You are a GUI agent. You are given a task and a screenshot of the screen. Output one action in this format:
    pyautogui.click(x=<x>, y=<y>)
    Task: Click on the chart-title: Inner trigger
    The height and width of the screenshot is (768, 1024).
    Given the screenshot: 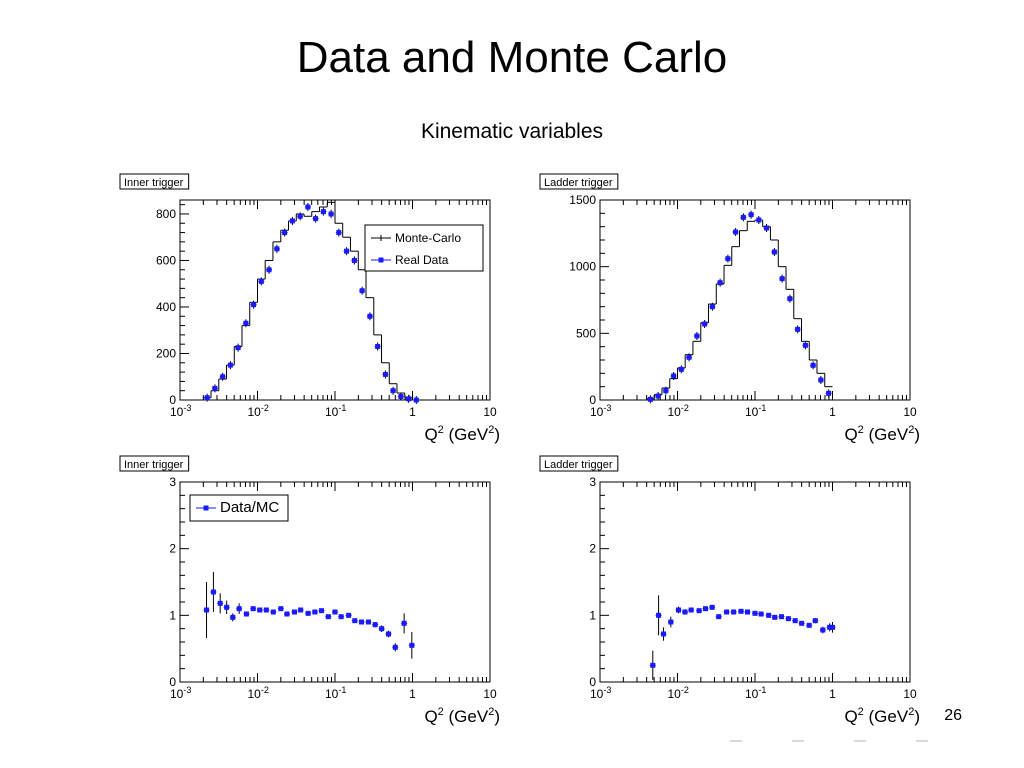 What is the action you would take?
    pyautogui.click(x=154, y=465)
    